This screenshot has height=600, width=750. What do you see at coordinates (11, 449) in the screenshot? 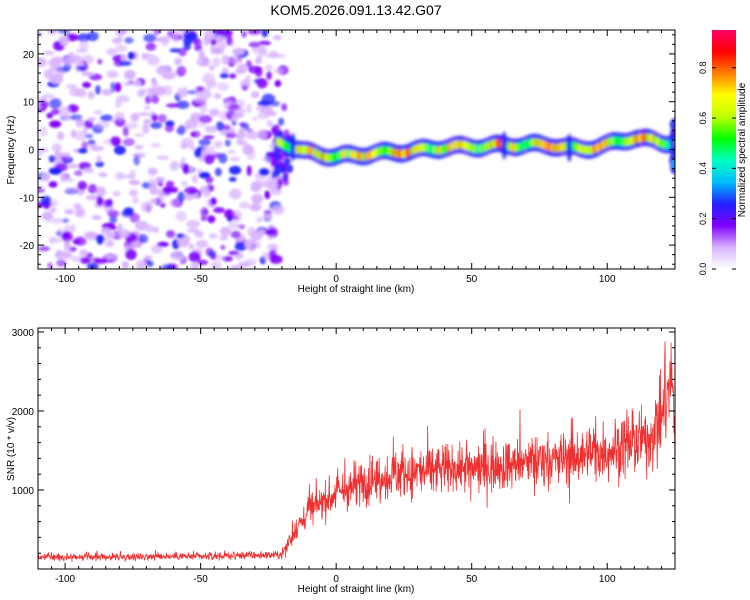
I see `snr-y-label: SNR (10 * v/v)` at bounding box center [11, 449].